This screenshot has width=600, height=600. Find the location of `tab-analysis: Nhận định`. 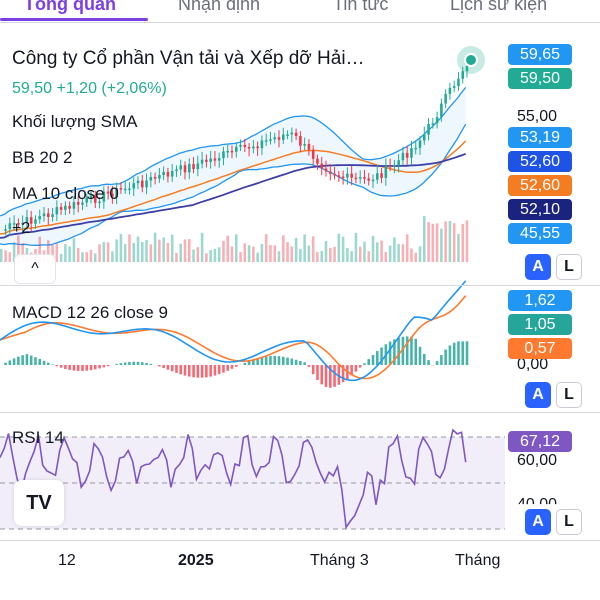

tab-analysis: Nhận định is located at coordinates (219, 7).